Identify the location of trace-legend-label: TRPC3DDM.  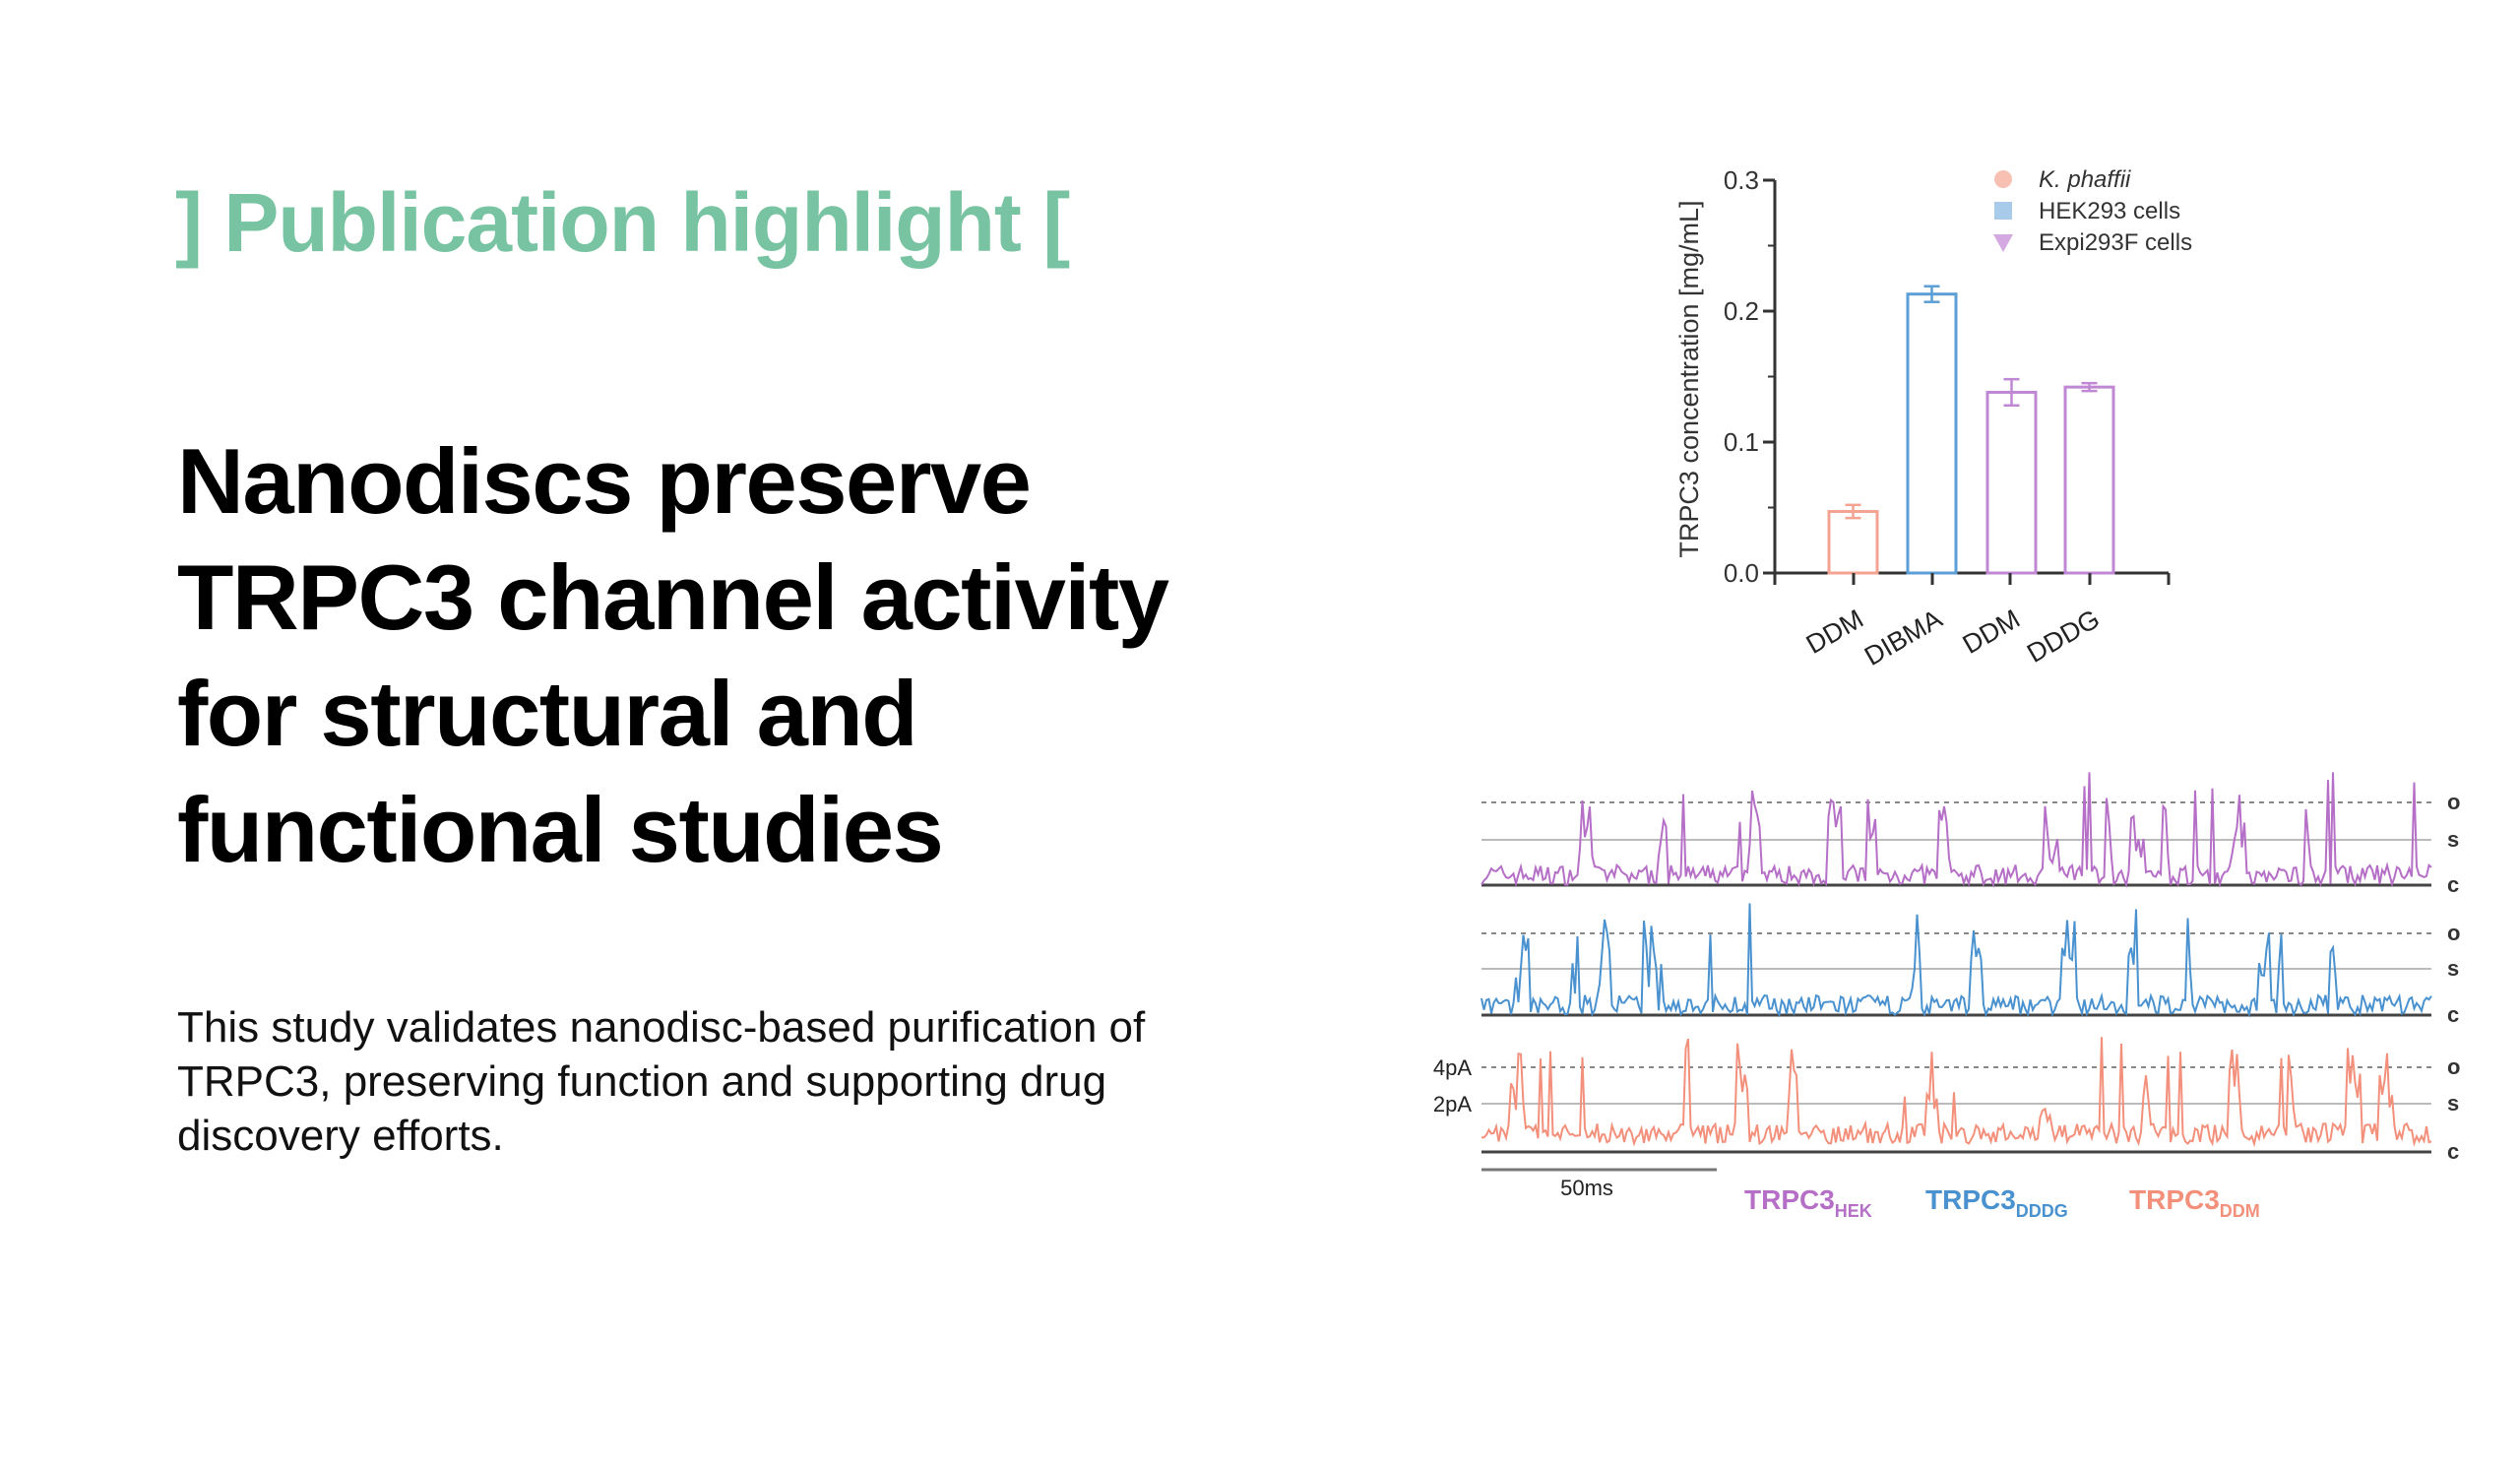
(2194, 1202).